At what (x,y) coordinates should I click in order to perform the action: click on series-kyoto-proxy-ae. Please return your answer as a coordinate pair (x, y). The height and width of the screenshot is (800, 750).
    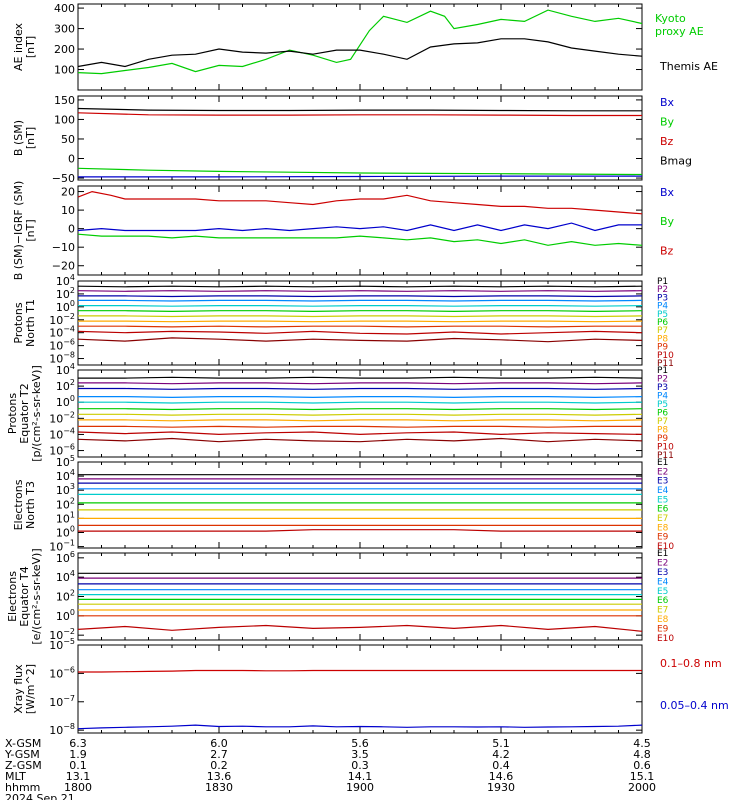
    Looking at the image, I should click on (360, 42).